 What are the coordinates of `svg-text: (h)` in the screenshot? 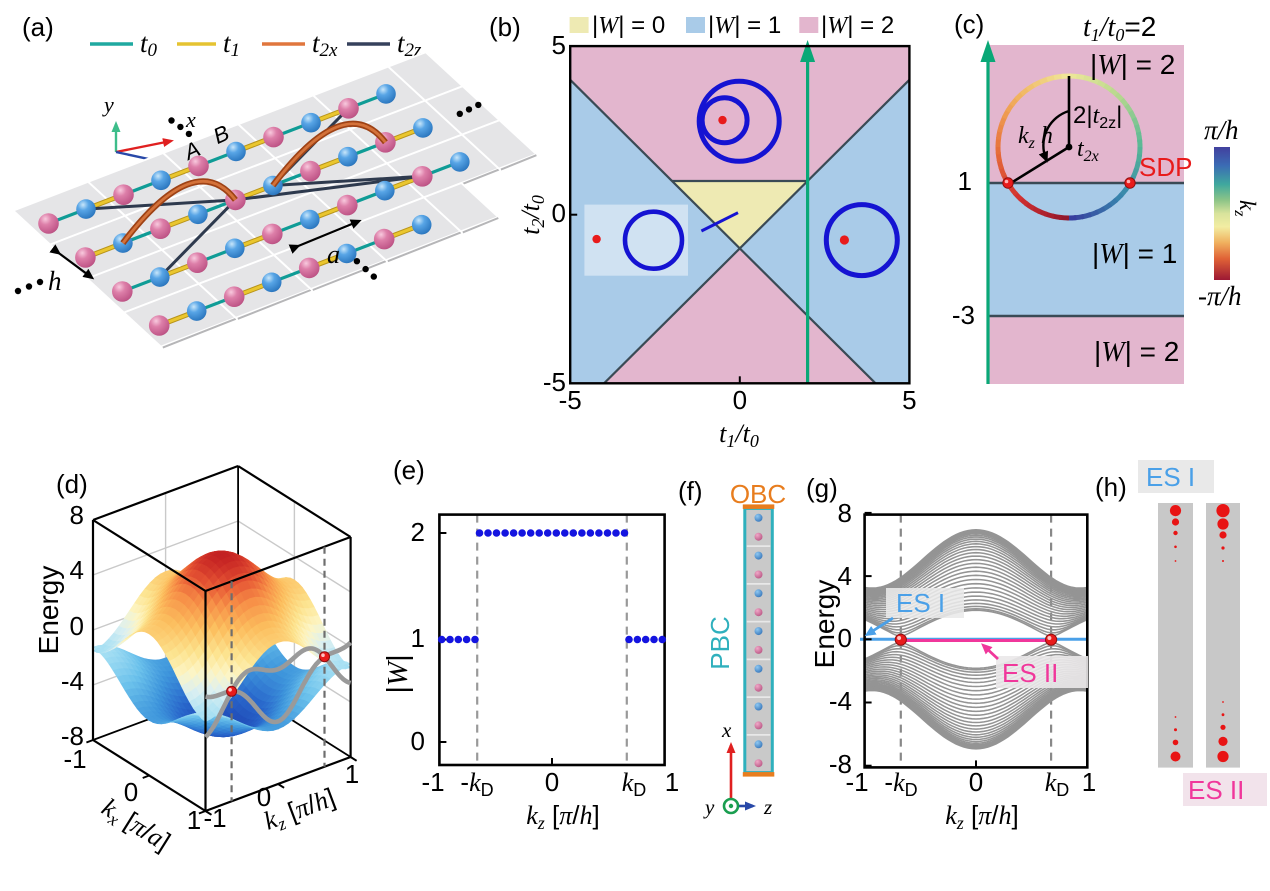 It's located at (1111, 487).